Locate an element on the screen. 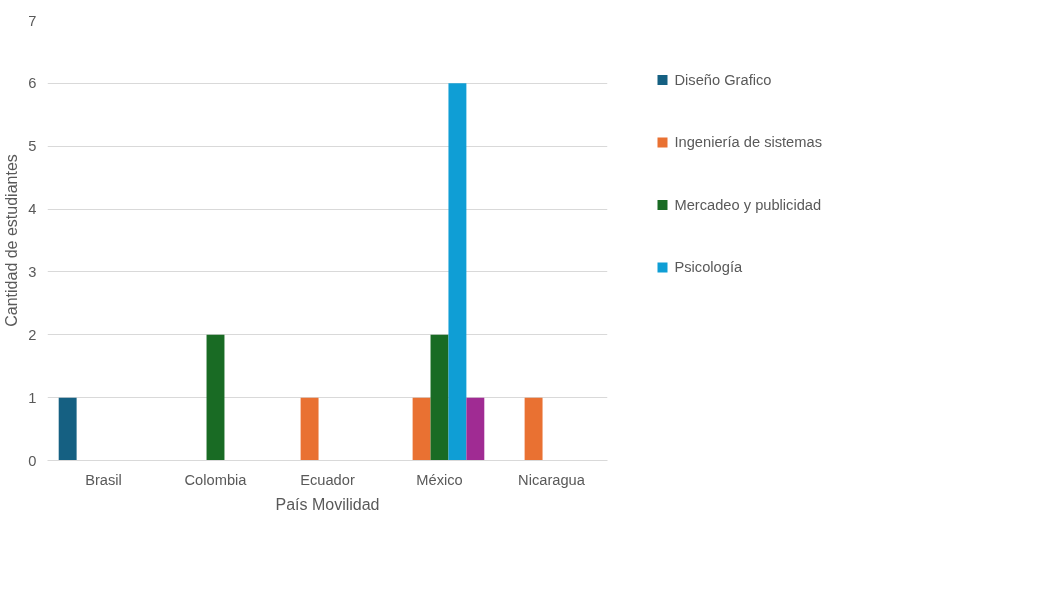 This screenshot has height=590, width=1047. x-tick-label: Ecuador is located at coordinates (327, 479).